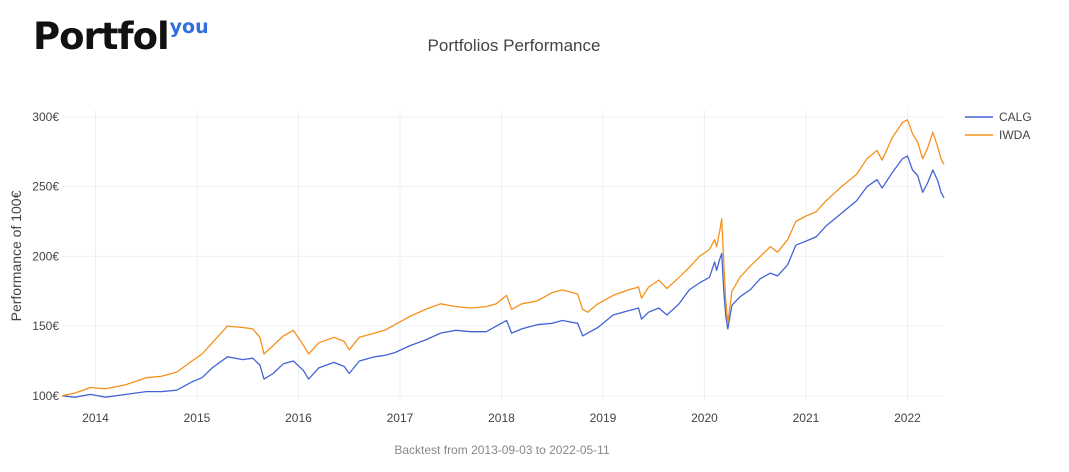 This screenshot has height=472, width=1069. Describe the element at coordinates (1014, 135) in the screenshot. I see `legend-label-iwda: IWDA` at that location.